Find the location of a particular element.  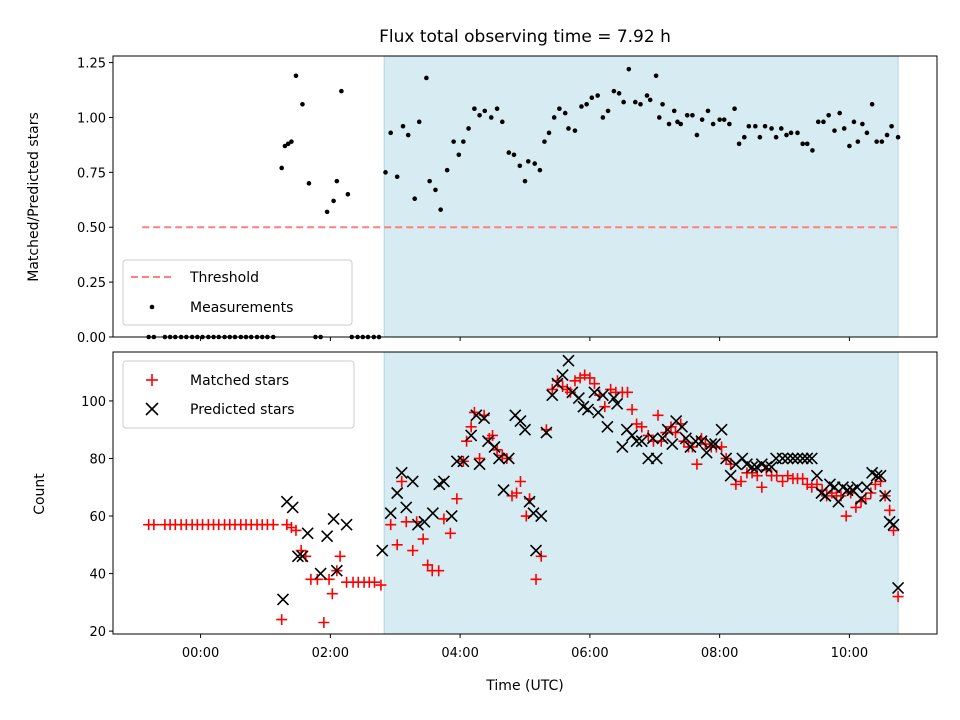

predicted-legend-swatch is located at coordinates (152, 409).